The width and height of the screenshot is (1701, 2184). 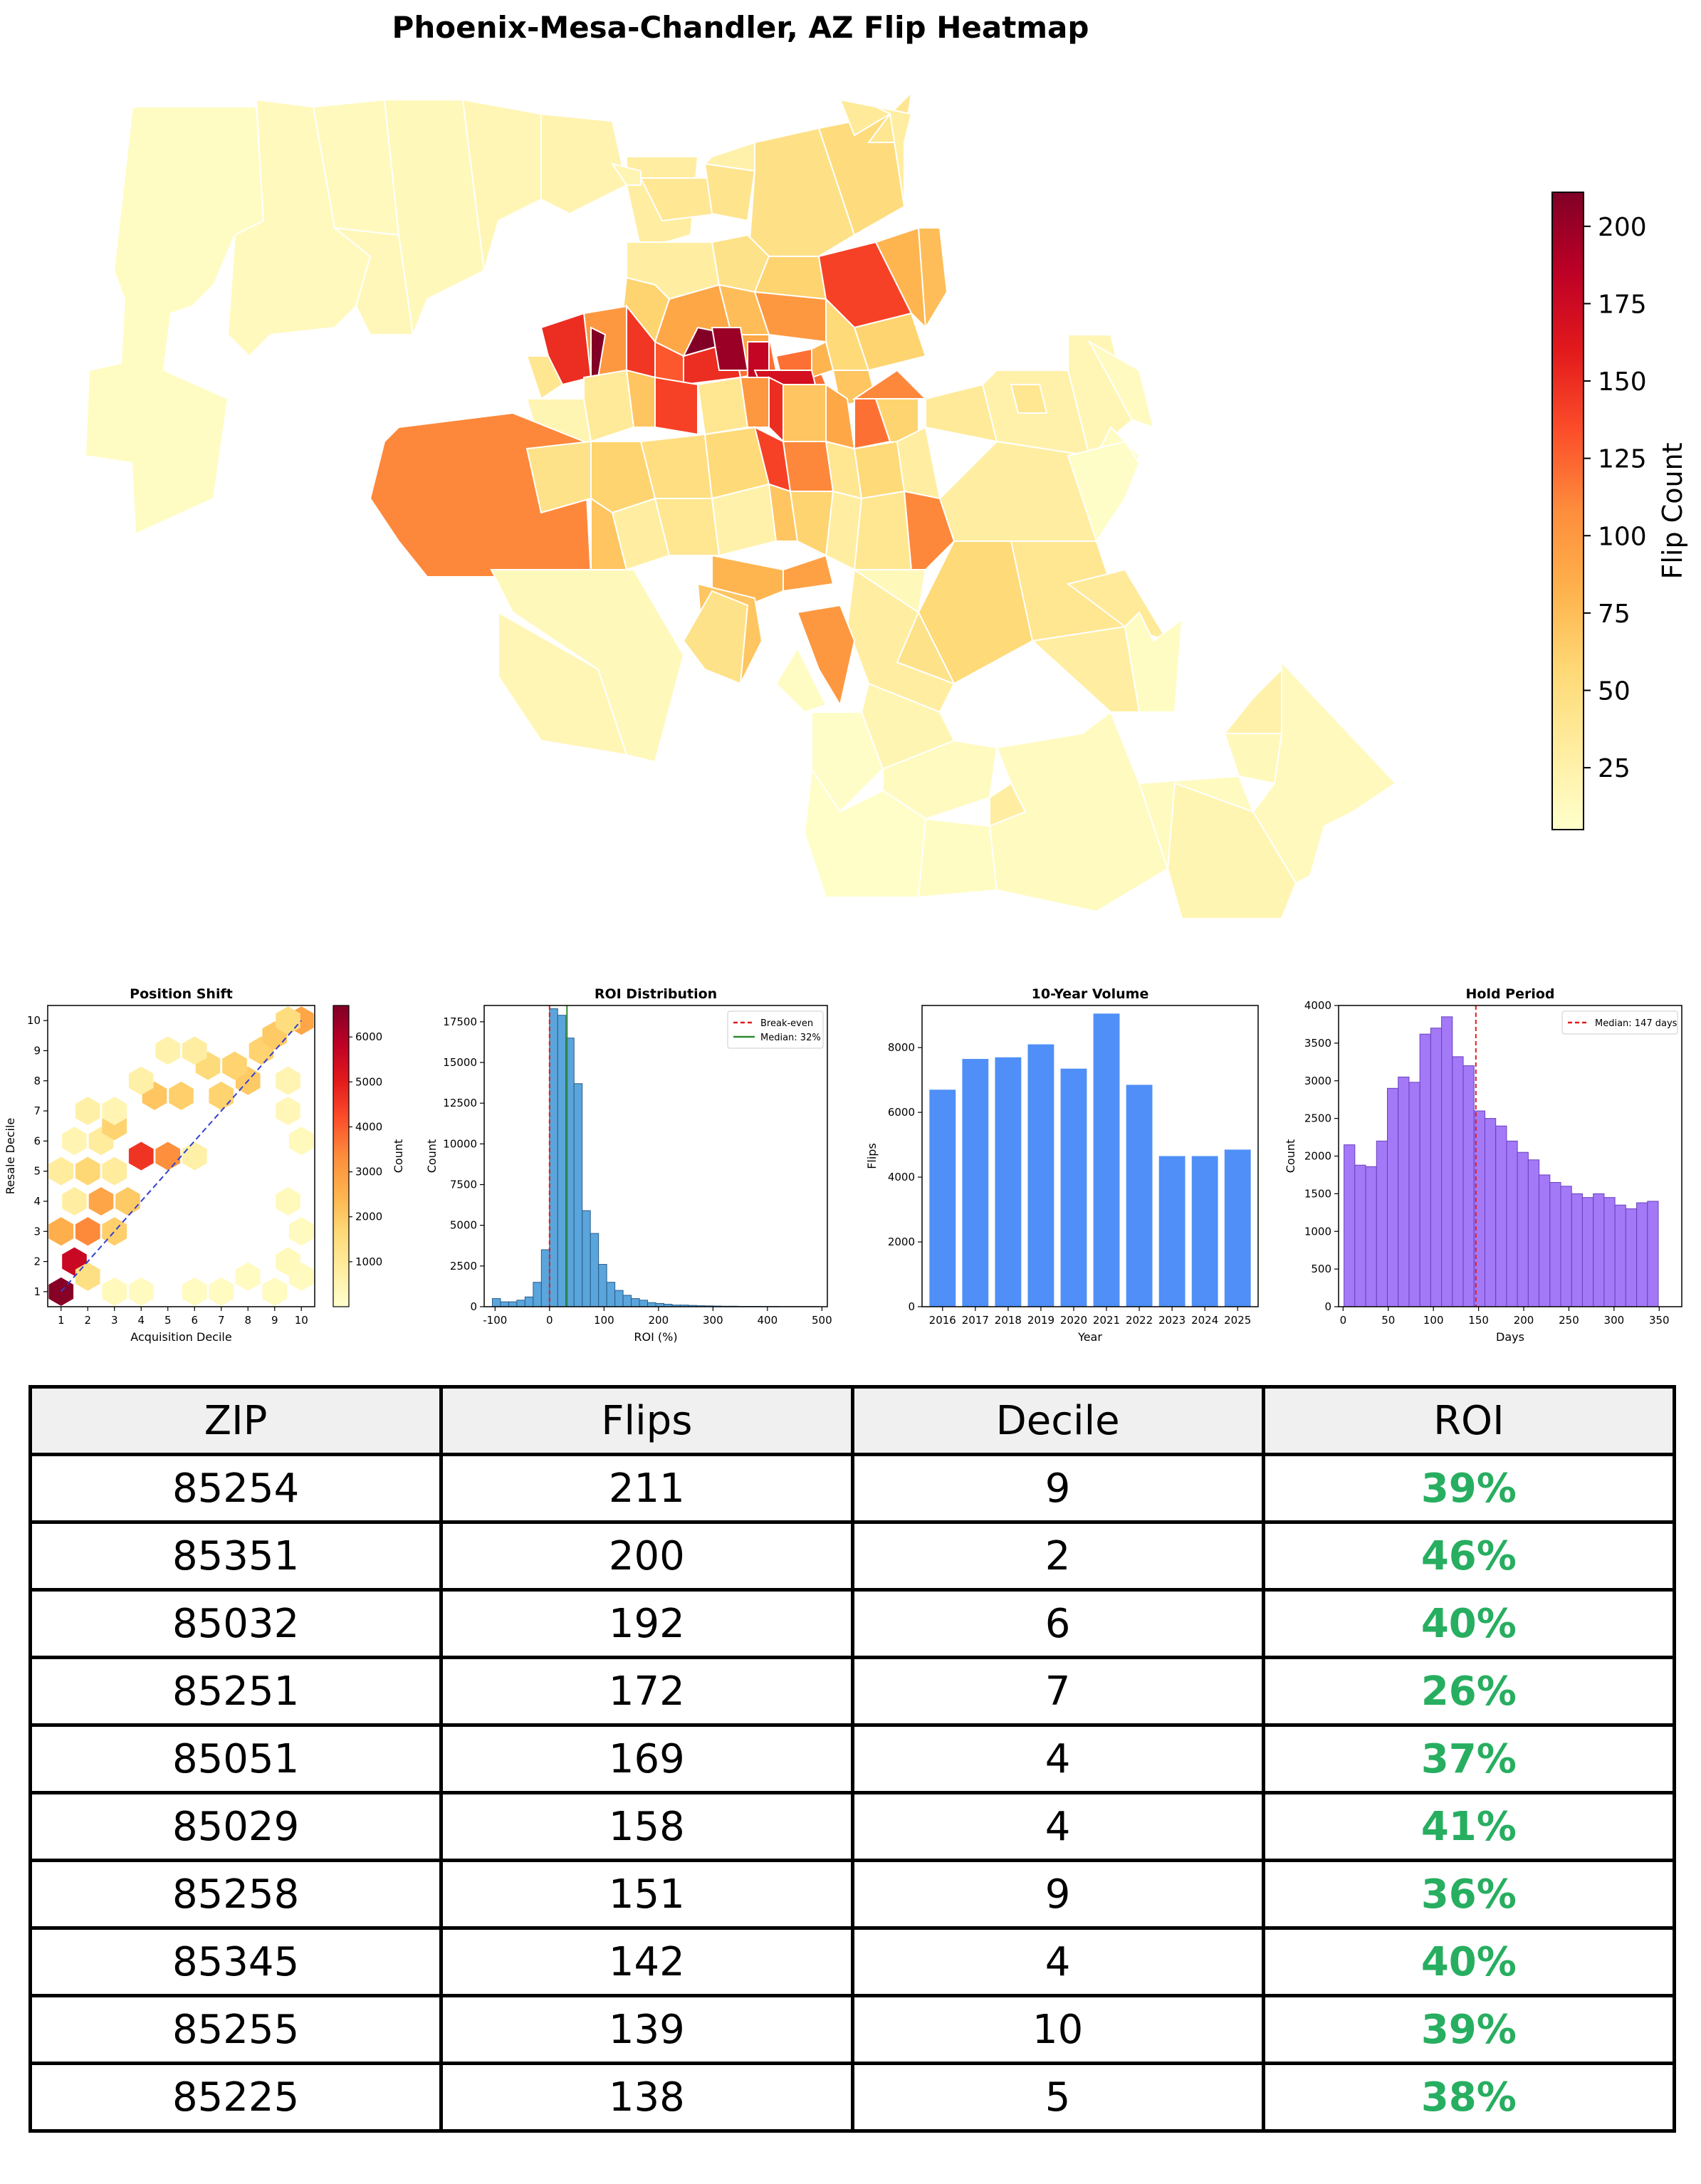 I want to click on roi-bins, so click(x=655, y=1157).